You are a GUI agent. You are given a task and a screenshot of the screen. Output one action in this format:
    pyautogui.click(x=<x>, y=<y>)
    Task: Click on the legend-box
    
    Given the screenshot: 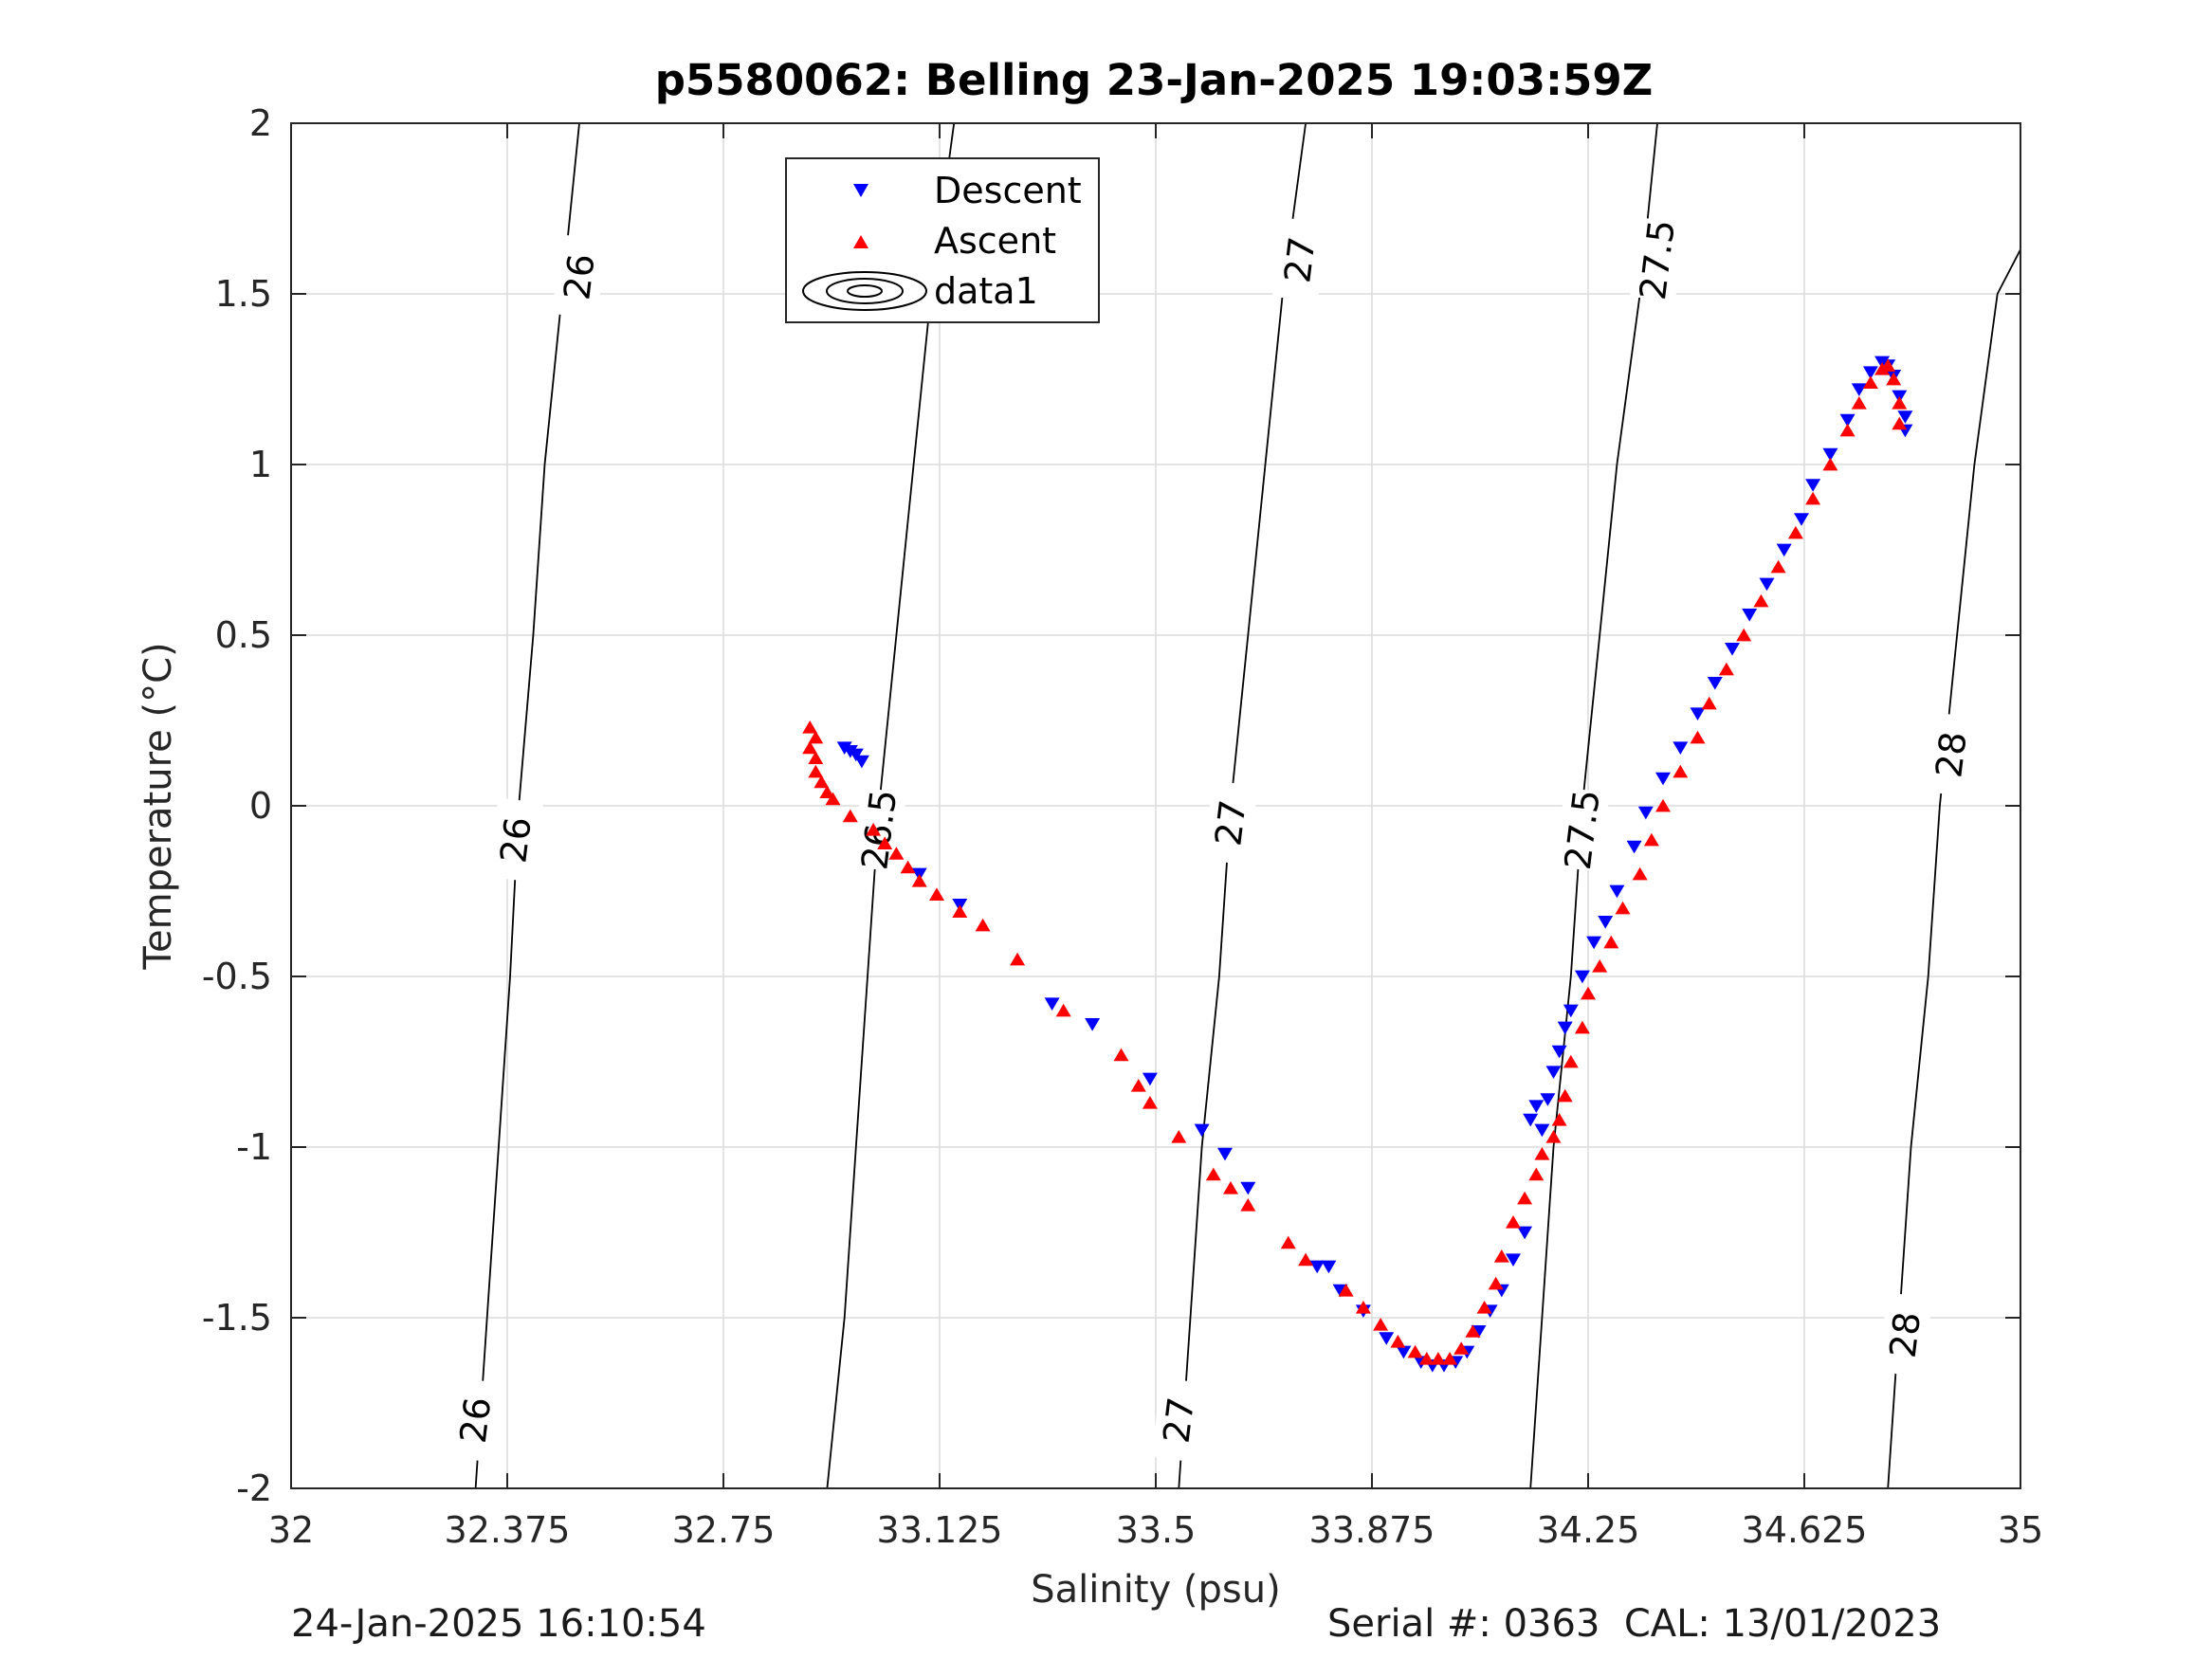 What is the action you would take?
    pyautogui.click(x=942, y=240)
    